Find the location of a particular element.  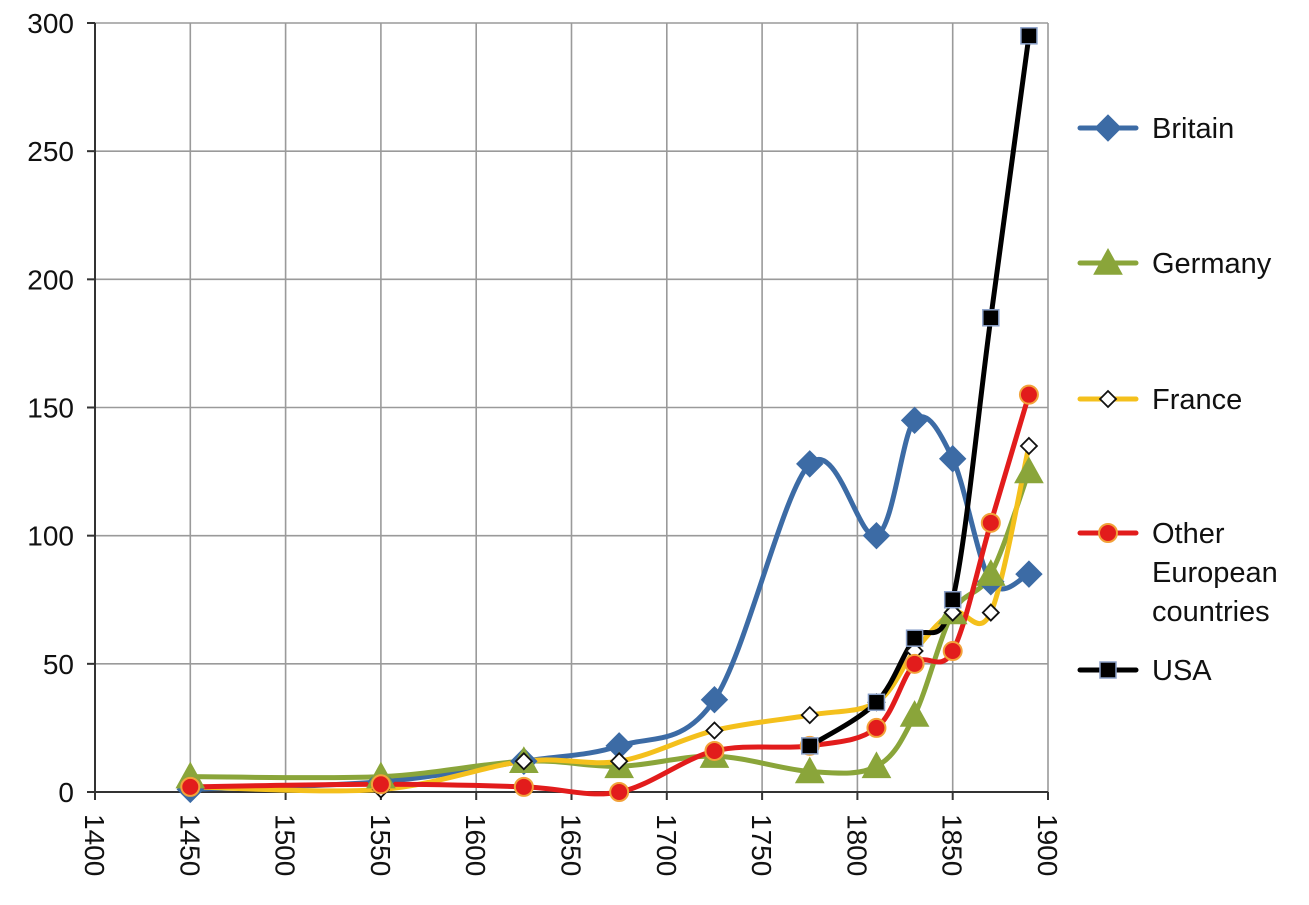

legend-label-usa: USA is located at coordinates (1182, 671).